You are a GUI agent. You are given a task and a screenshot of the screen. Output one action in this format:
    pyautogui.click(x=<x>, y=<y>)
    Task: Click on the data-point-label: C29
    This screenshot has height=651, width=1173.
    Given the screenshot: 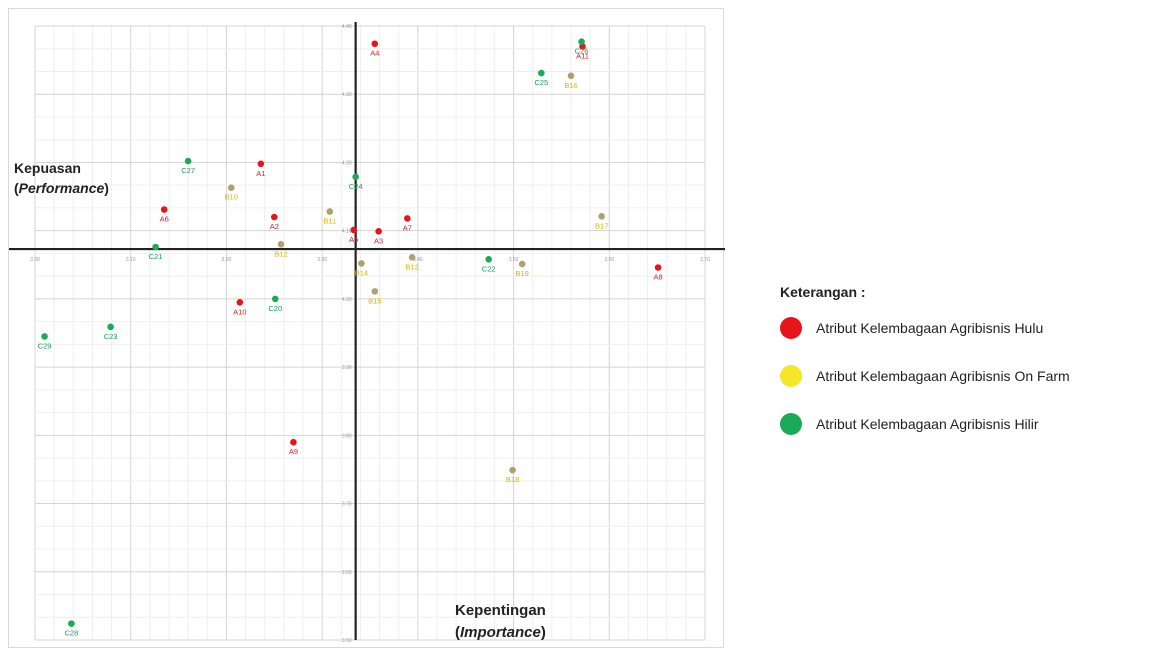 What is the action you would take?
    pyautogui.click(x=45, y=345)
    